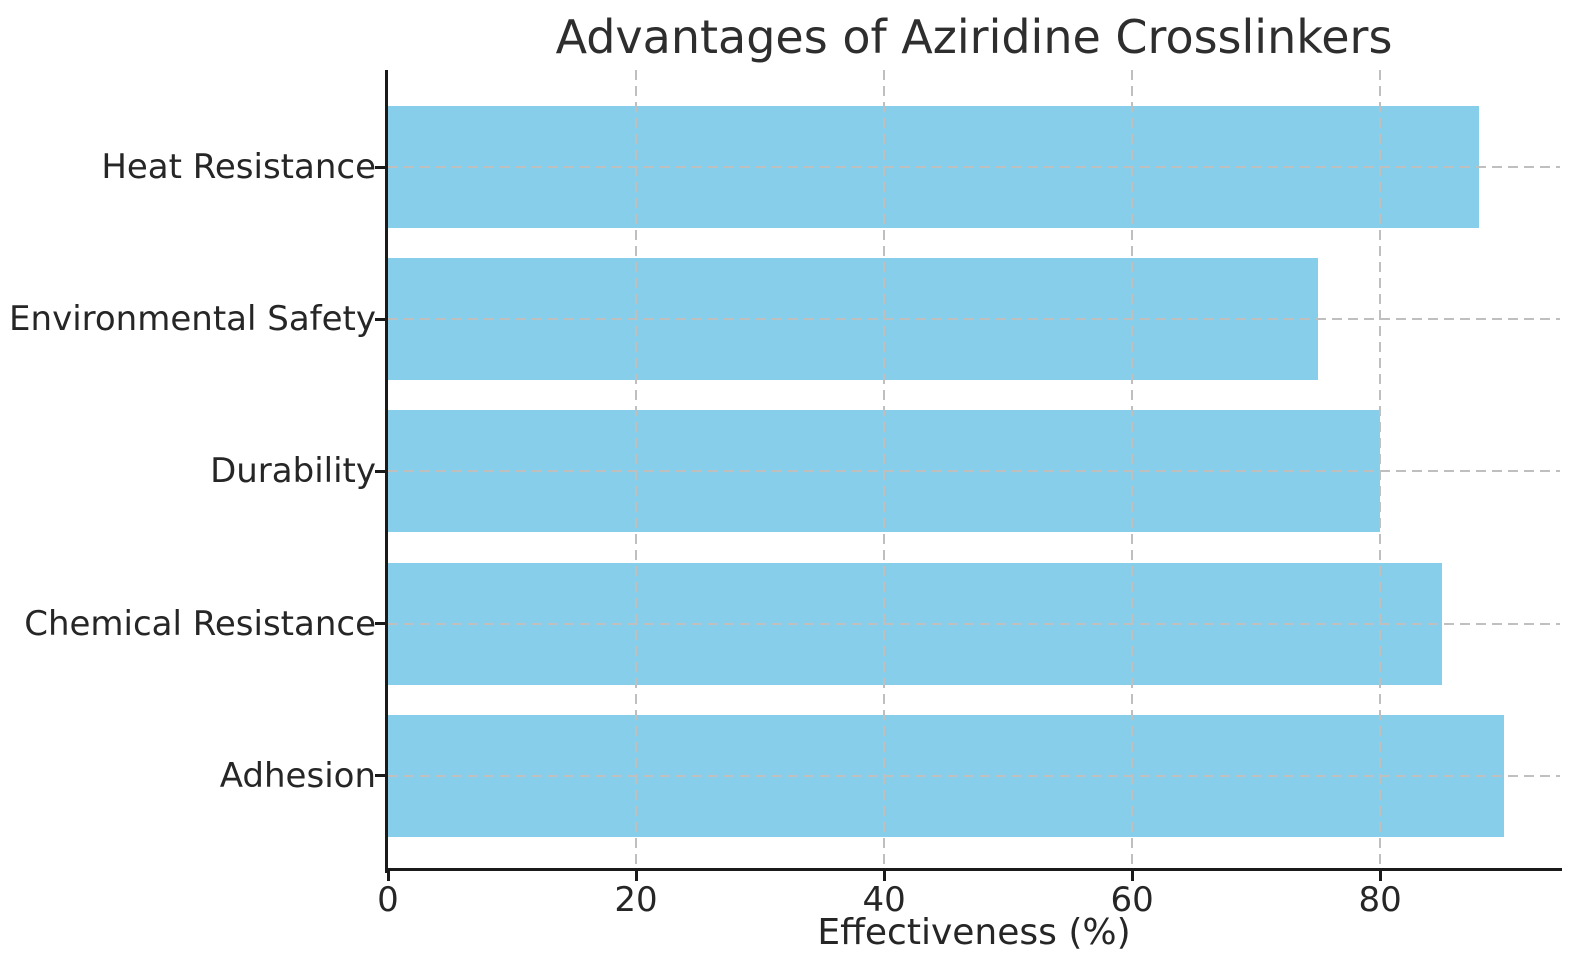 This screenshot has width=1580, height=980. What do you see at coordinates (974, 37) in the screenshot?
I see `chart-title: Advantages of Aziridine Crosslinkers` at bounding box center [974, 37].